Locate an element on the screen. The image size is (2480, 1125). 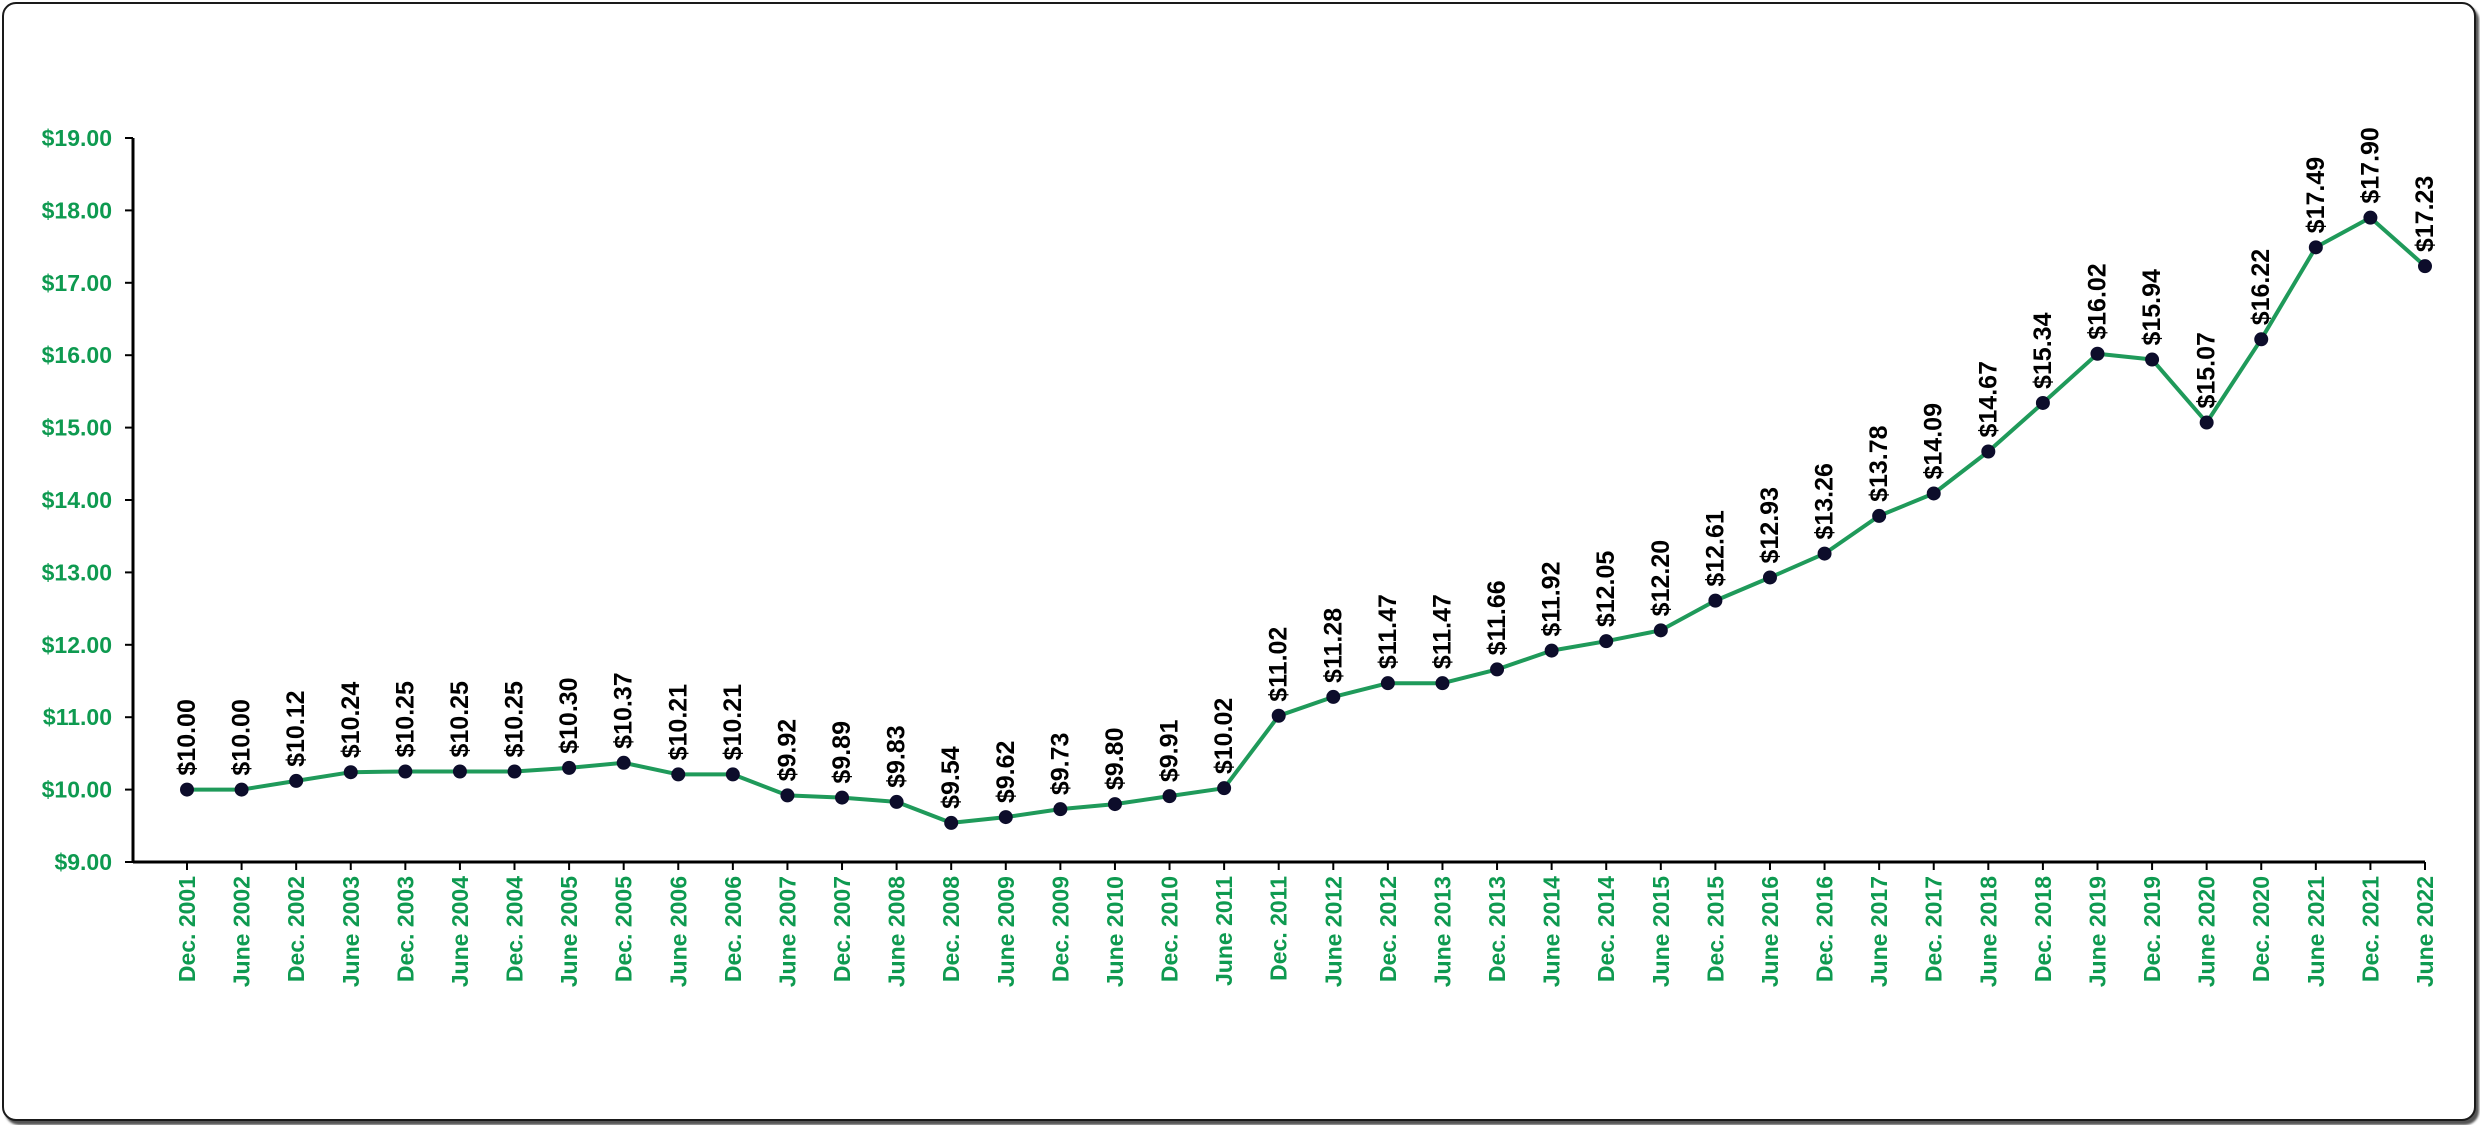
data-label: $10.12 is located at coordinates (296, 728).